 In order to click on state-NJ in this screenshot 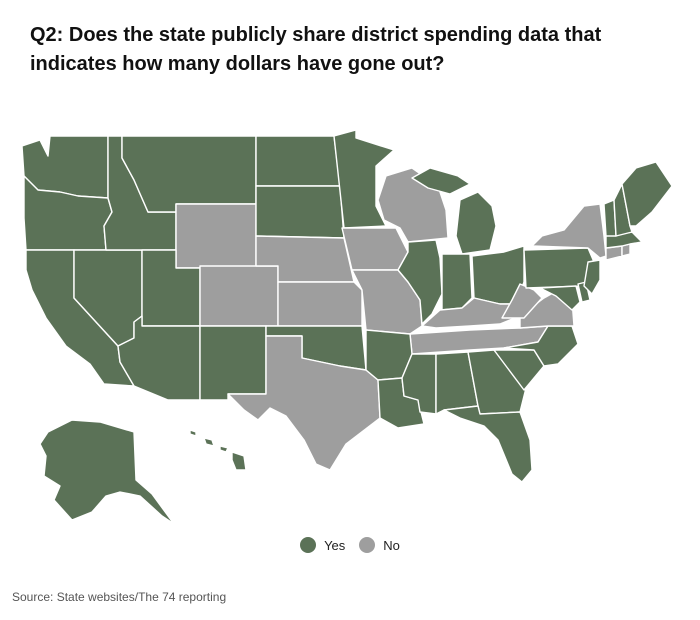, I will do `click(592, 277)`.